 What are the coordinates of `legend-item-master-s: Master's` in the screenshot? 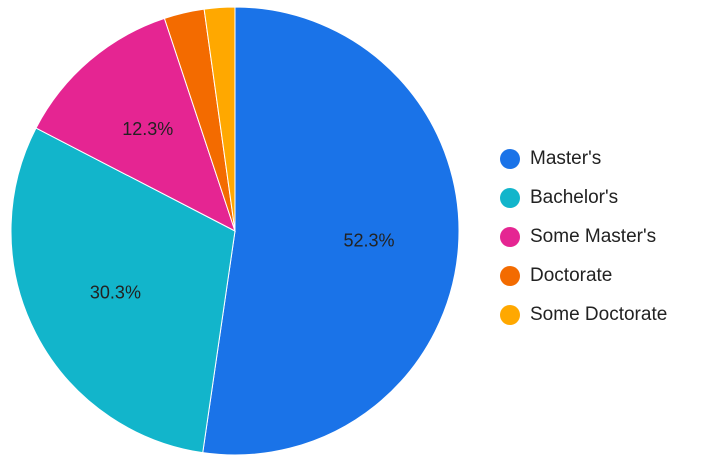 It's located at (583, 158).